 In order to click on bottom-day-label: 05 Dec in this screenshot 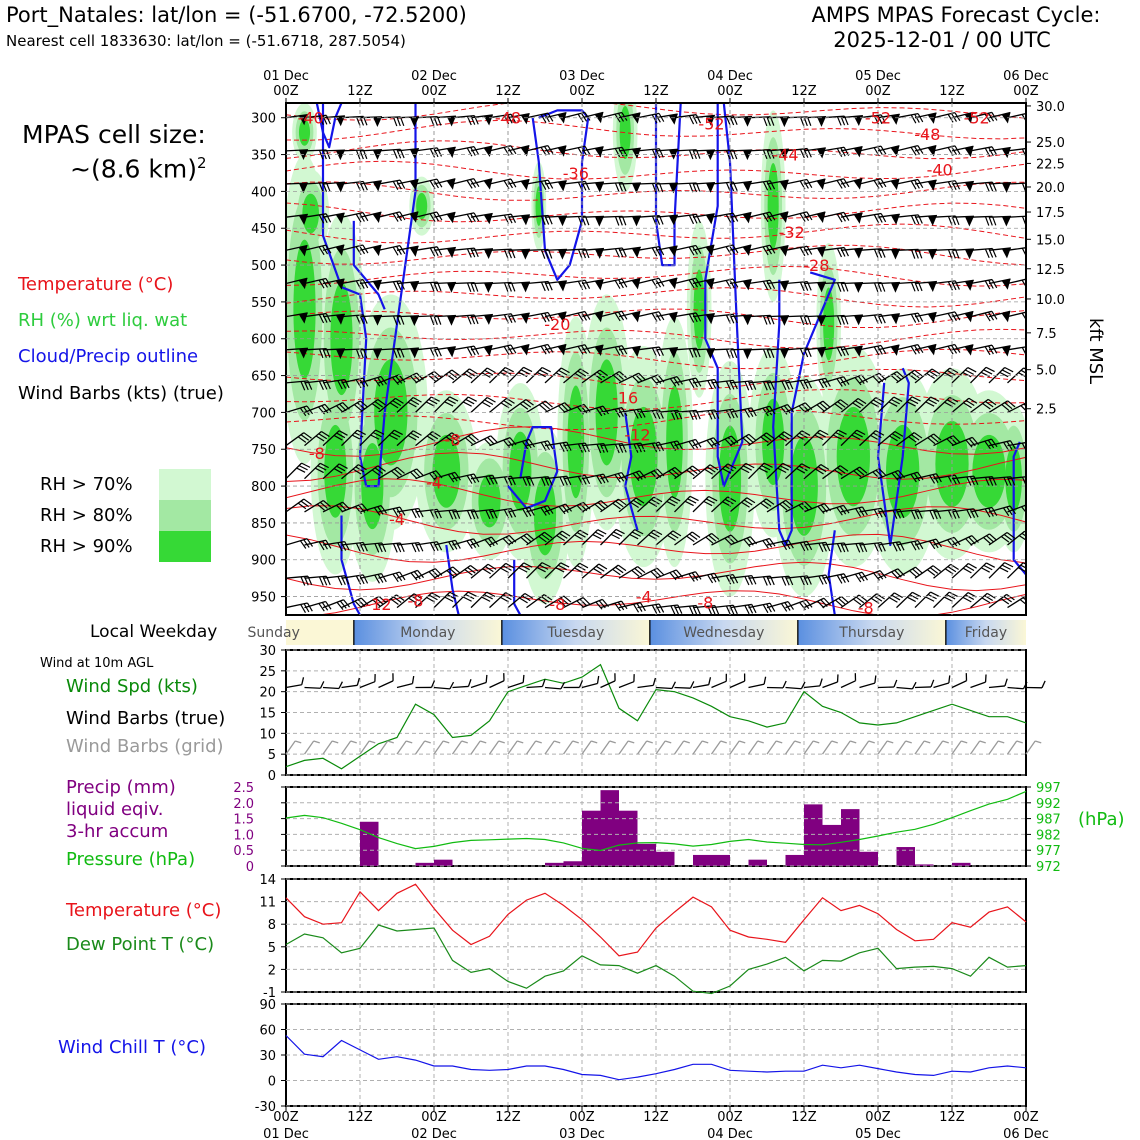, I will do `click(878, 1133)`.